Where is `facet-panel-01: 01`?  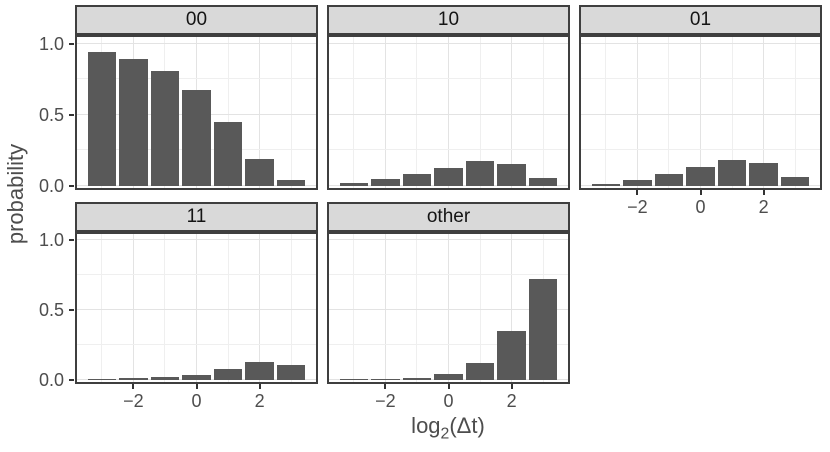 facet-panel-01: 01 is located at coordinates (700, 97).